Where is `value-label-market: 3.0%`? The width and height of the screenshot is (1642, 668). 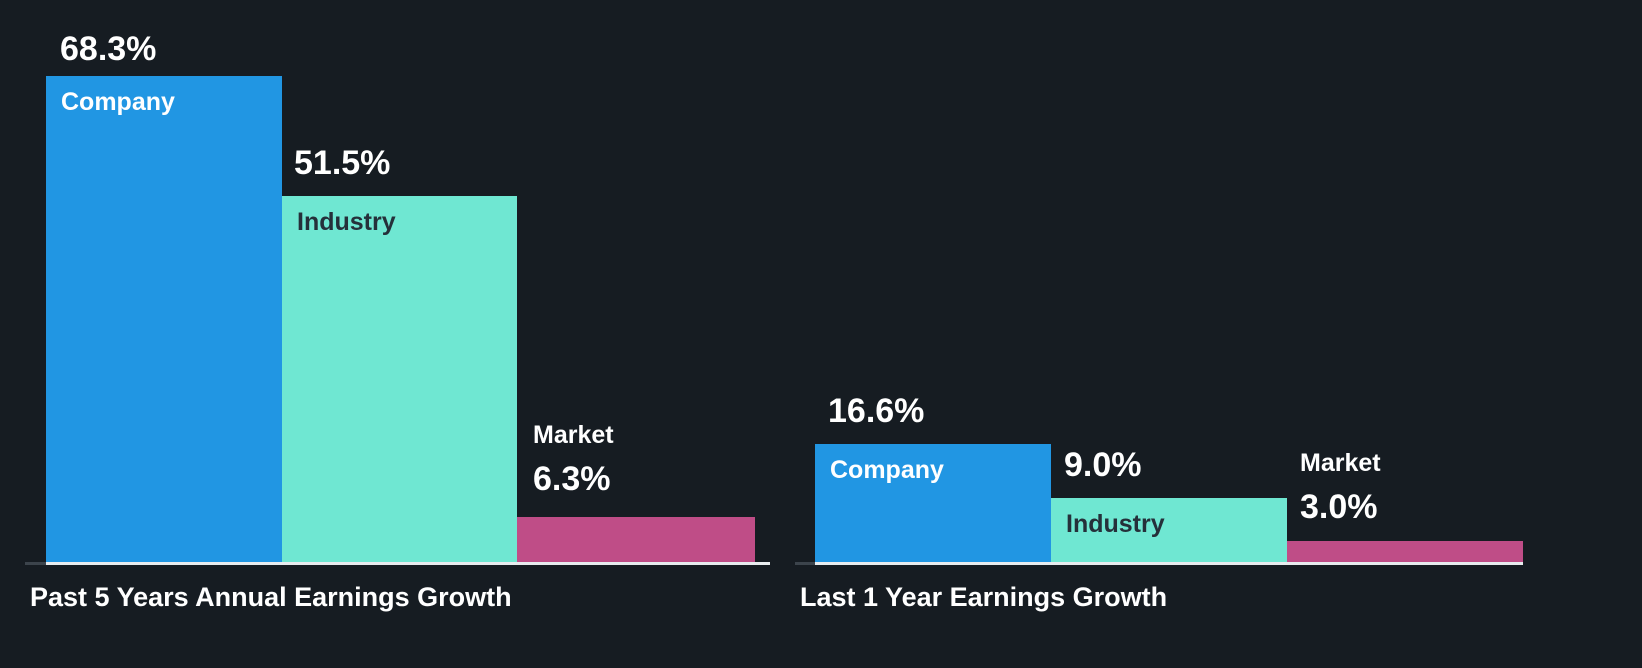
value-label-market: 3.0% is located at coordinates (1339, 507).